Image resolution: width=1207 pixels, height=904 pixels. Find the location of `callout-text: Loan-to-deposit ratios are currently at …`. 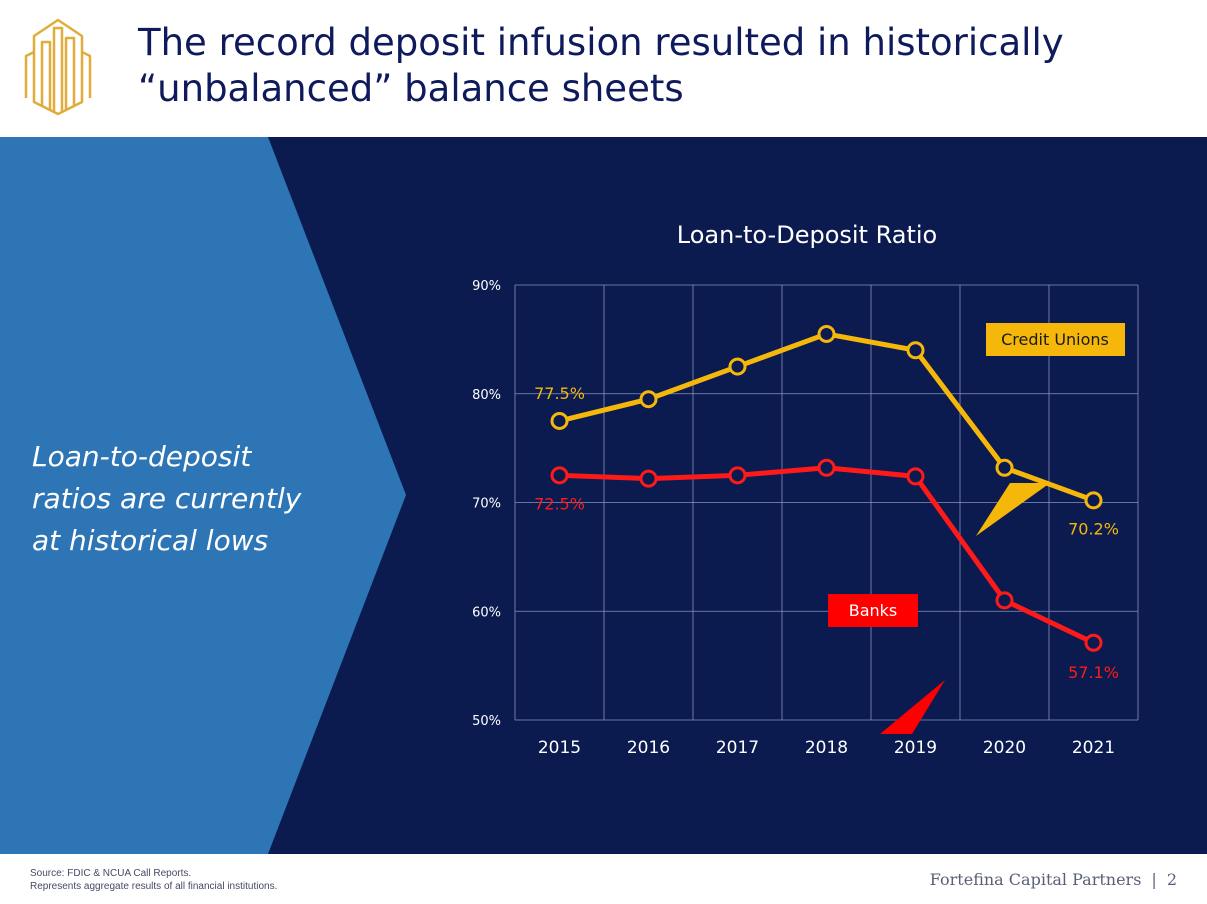

callout-text: Loan-to-deposit ratios are currently at … is located at coordinates (197, 499).